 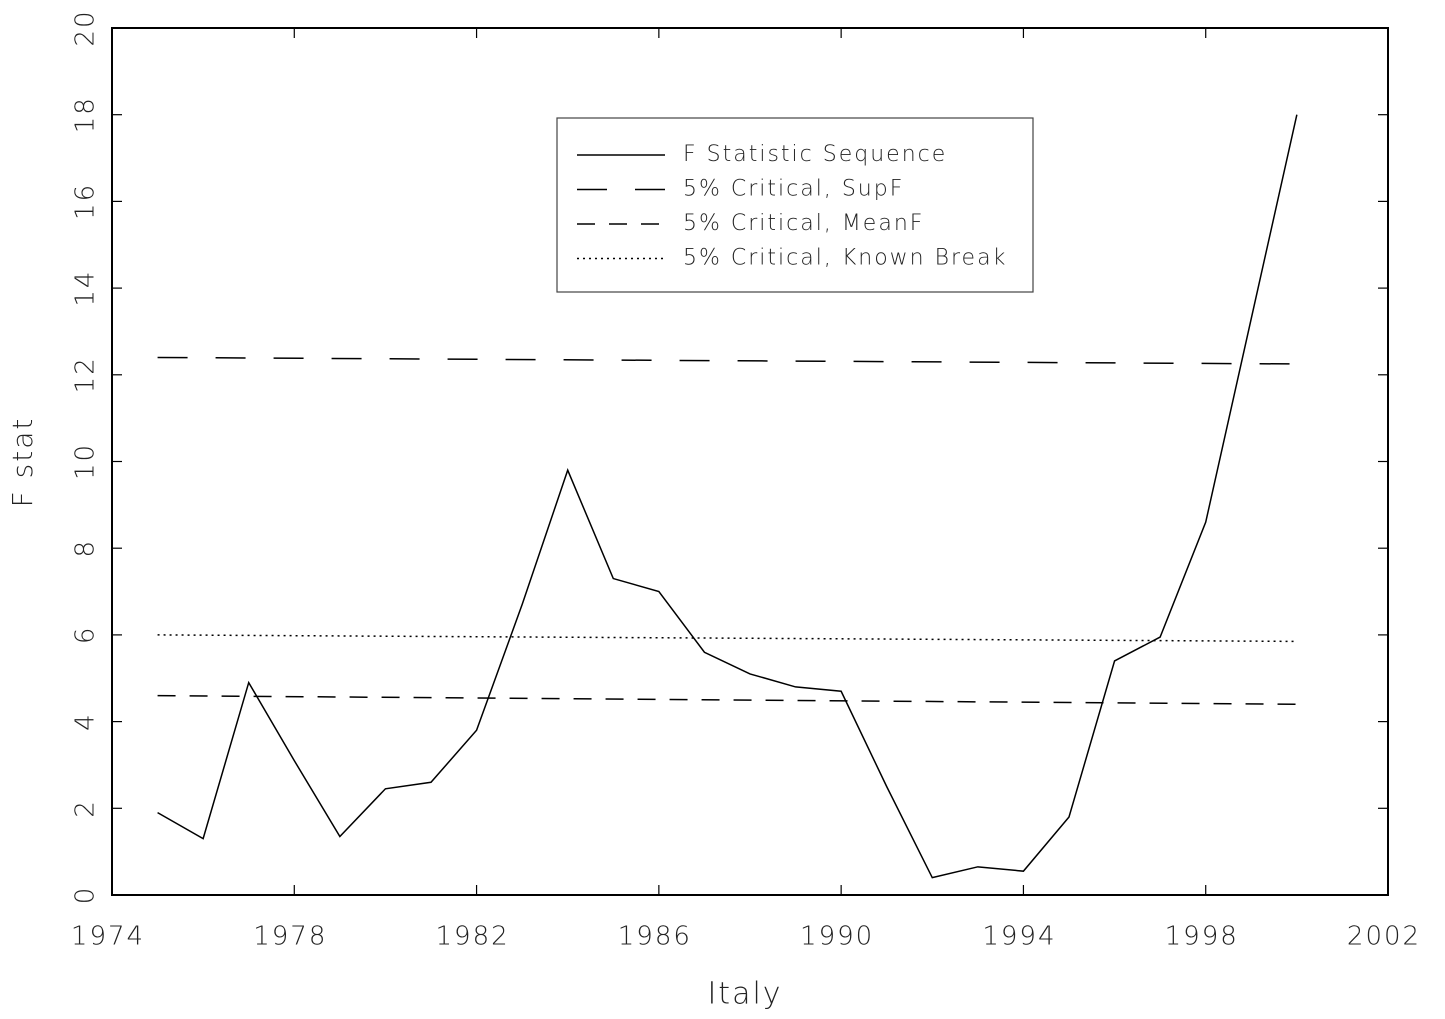 What do you see at coordinates (86, 374) in the screenshot?
I see `y-tick-label: 12` at bounding box center [86, 374].